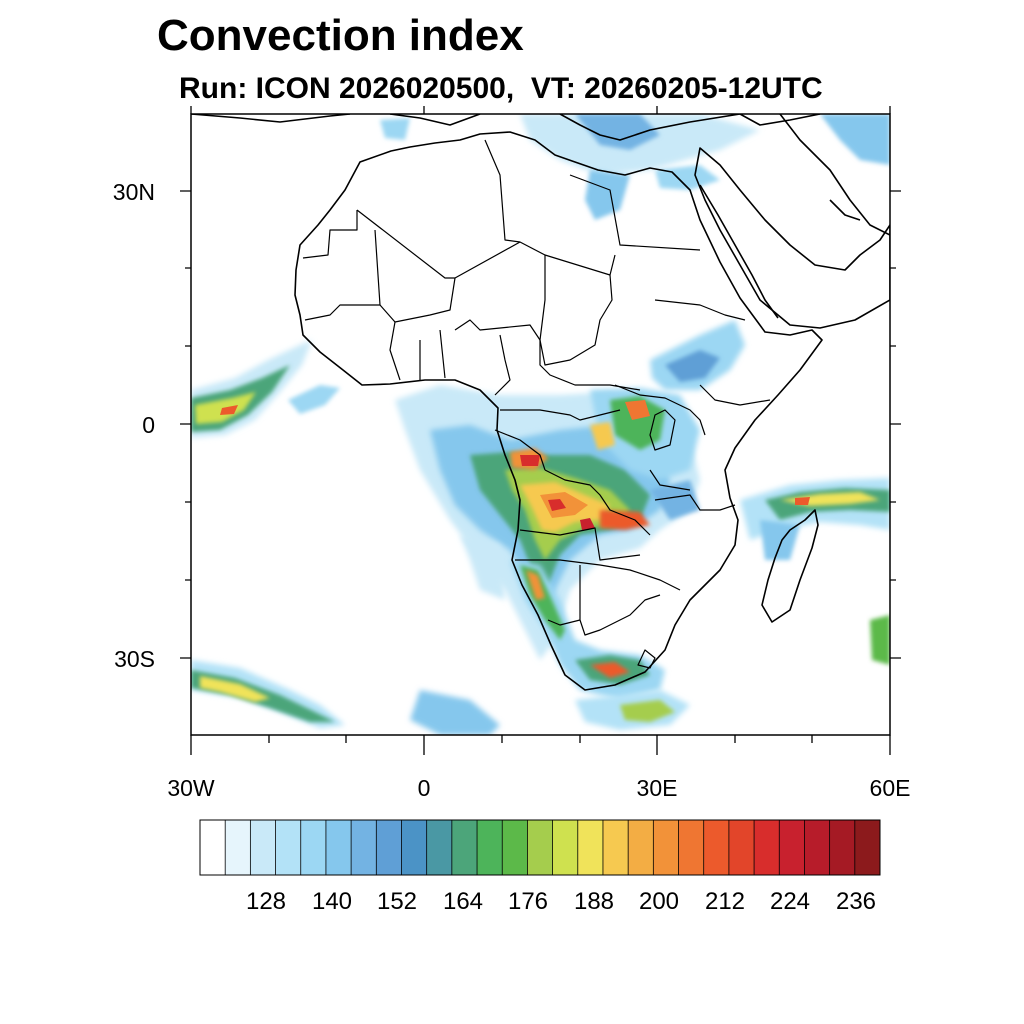 The image size is (1024, 1024). I want to click on southern-africa-convection, so click(600, 645).